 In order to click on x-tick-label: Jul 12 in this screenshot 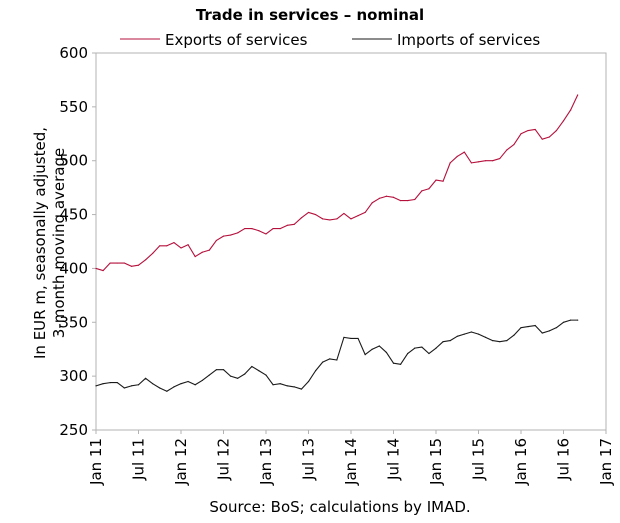, I will do `click(224, 459)`.